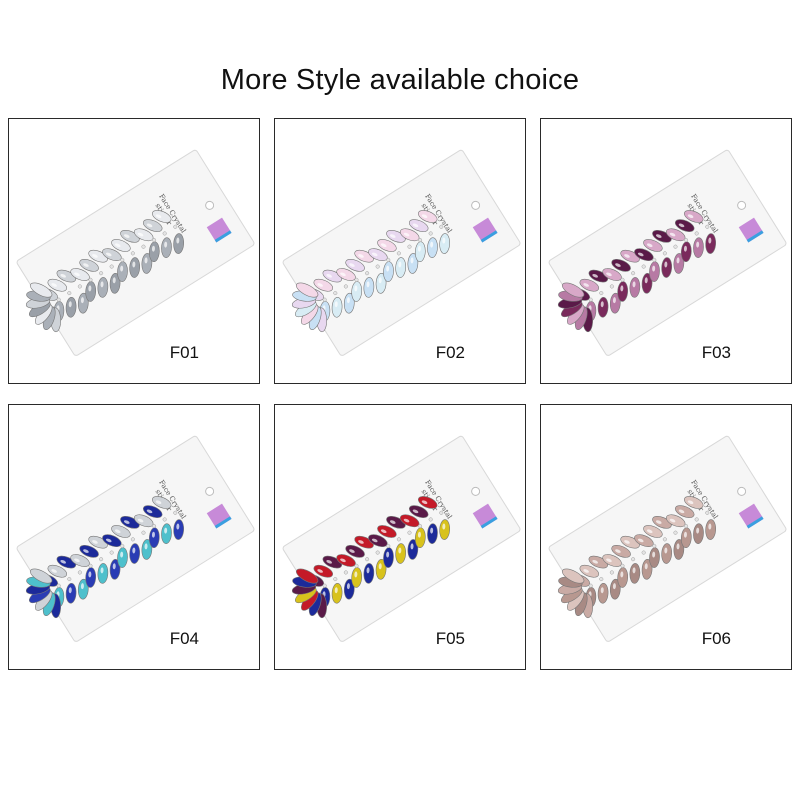 The width and height of the screenshot is (800, 800). What do you see at coordinates (476, 205) in the screenshot?
I see `hang-hole-icon` at bounding box center [476, 205].